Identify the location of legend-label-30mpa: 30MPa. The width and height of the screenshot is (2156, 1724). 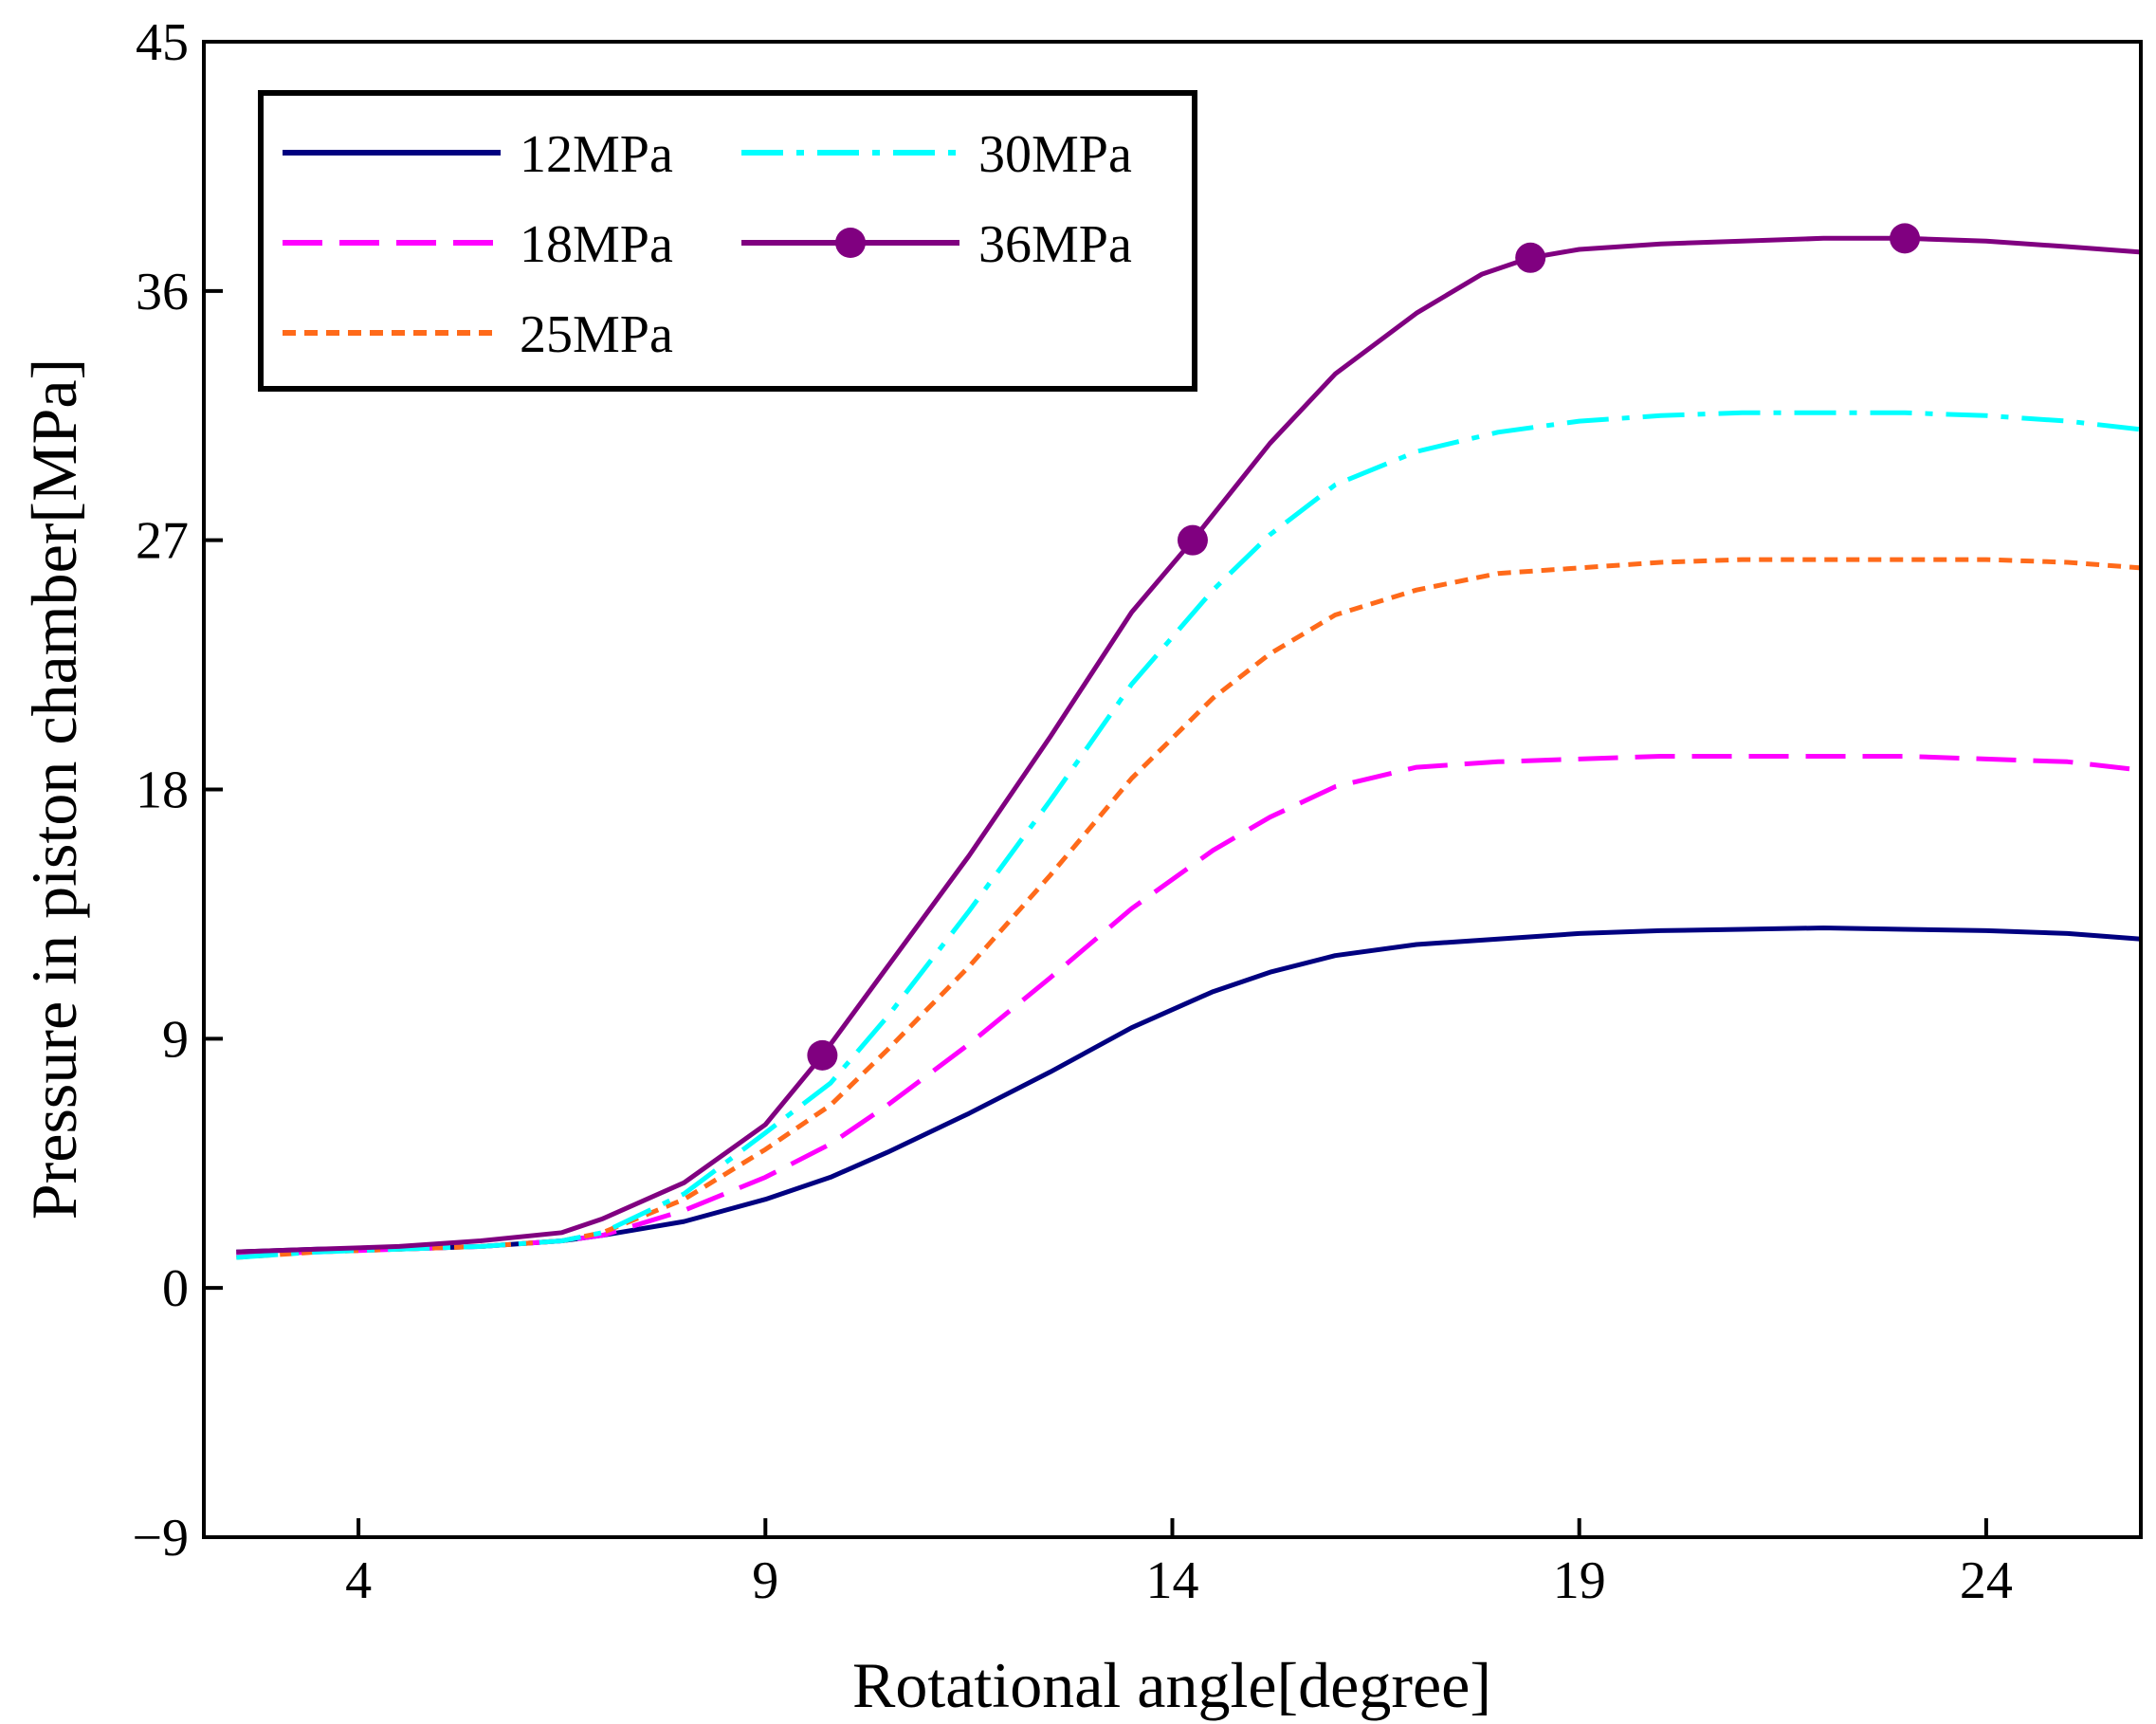
(1055, 154).